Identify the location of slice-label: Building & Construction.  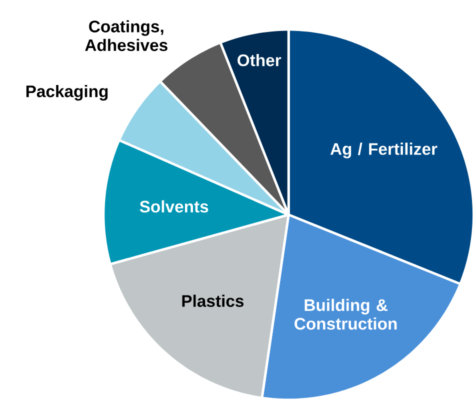
(345, 314).